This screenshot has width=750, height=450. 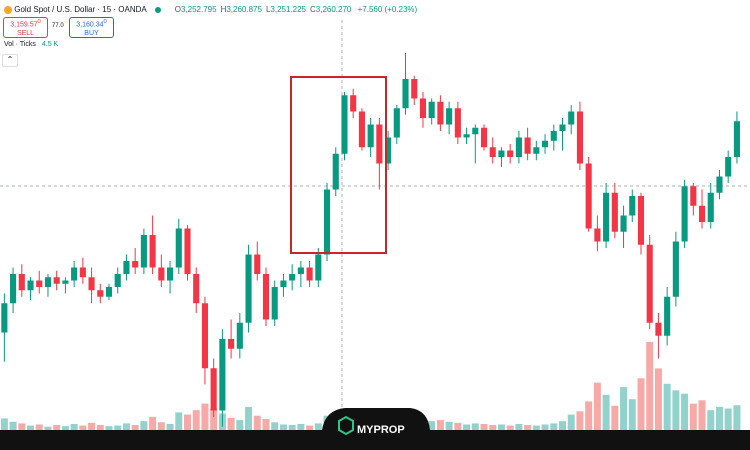 What do you see at coordinates (90, 25) in the screenshot?
I see `buy-price: 3,160.34` at bounding box center [90, 25].